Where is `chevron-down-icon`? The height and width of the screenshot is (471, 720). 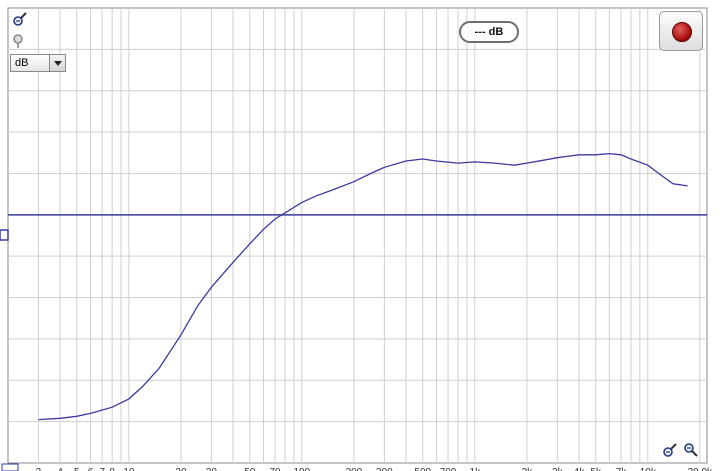 chevron-down-icon is located at coordinates (57, 63).